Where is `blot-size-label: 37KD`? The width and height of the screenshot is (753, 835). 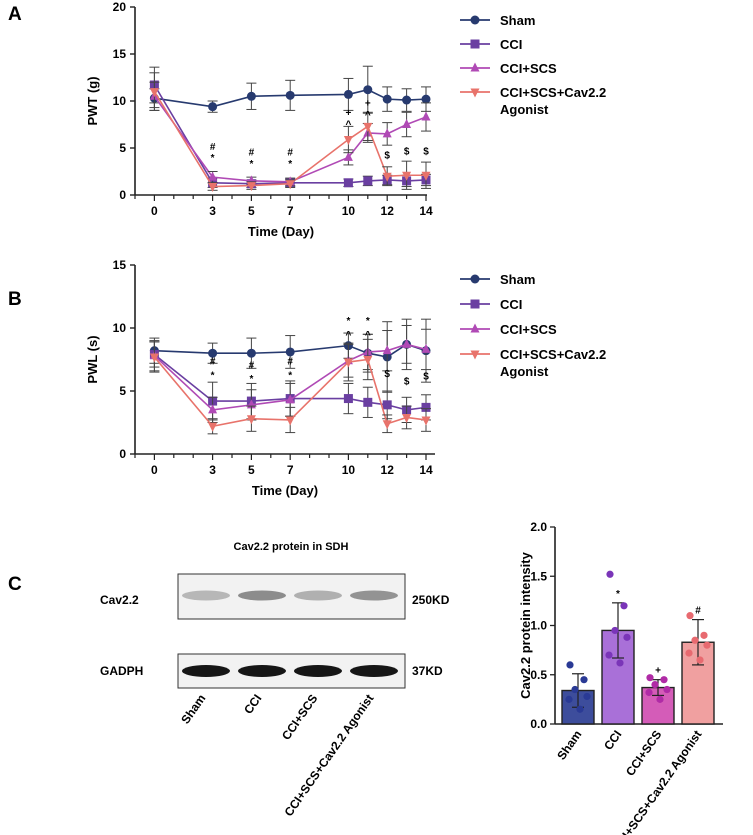 blot-size-label: 37KD is located at coordinates (427, 671).